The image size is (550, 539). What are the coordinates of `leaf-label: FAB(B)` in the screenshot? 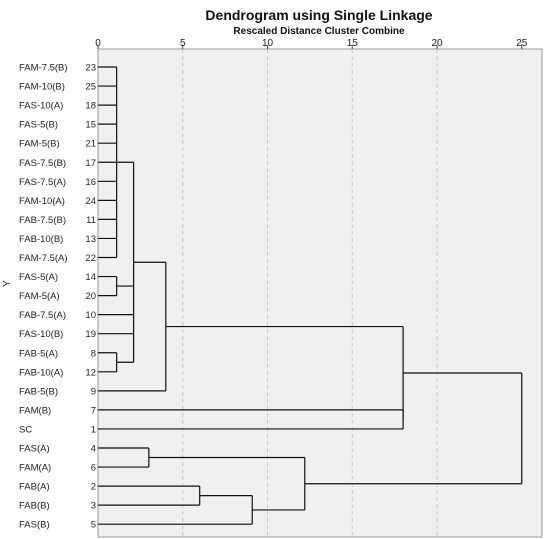 It's located at (34, 506).